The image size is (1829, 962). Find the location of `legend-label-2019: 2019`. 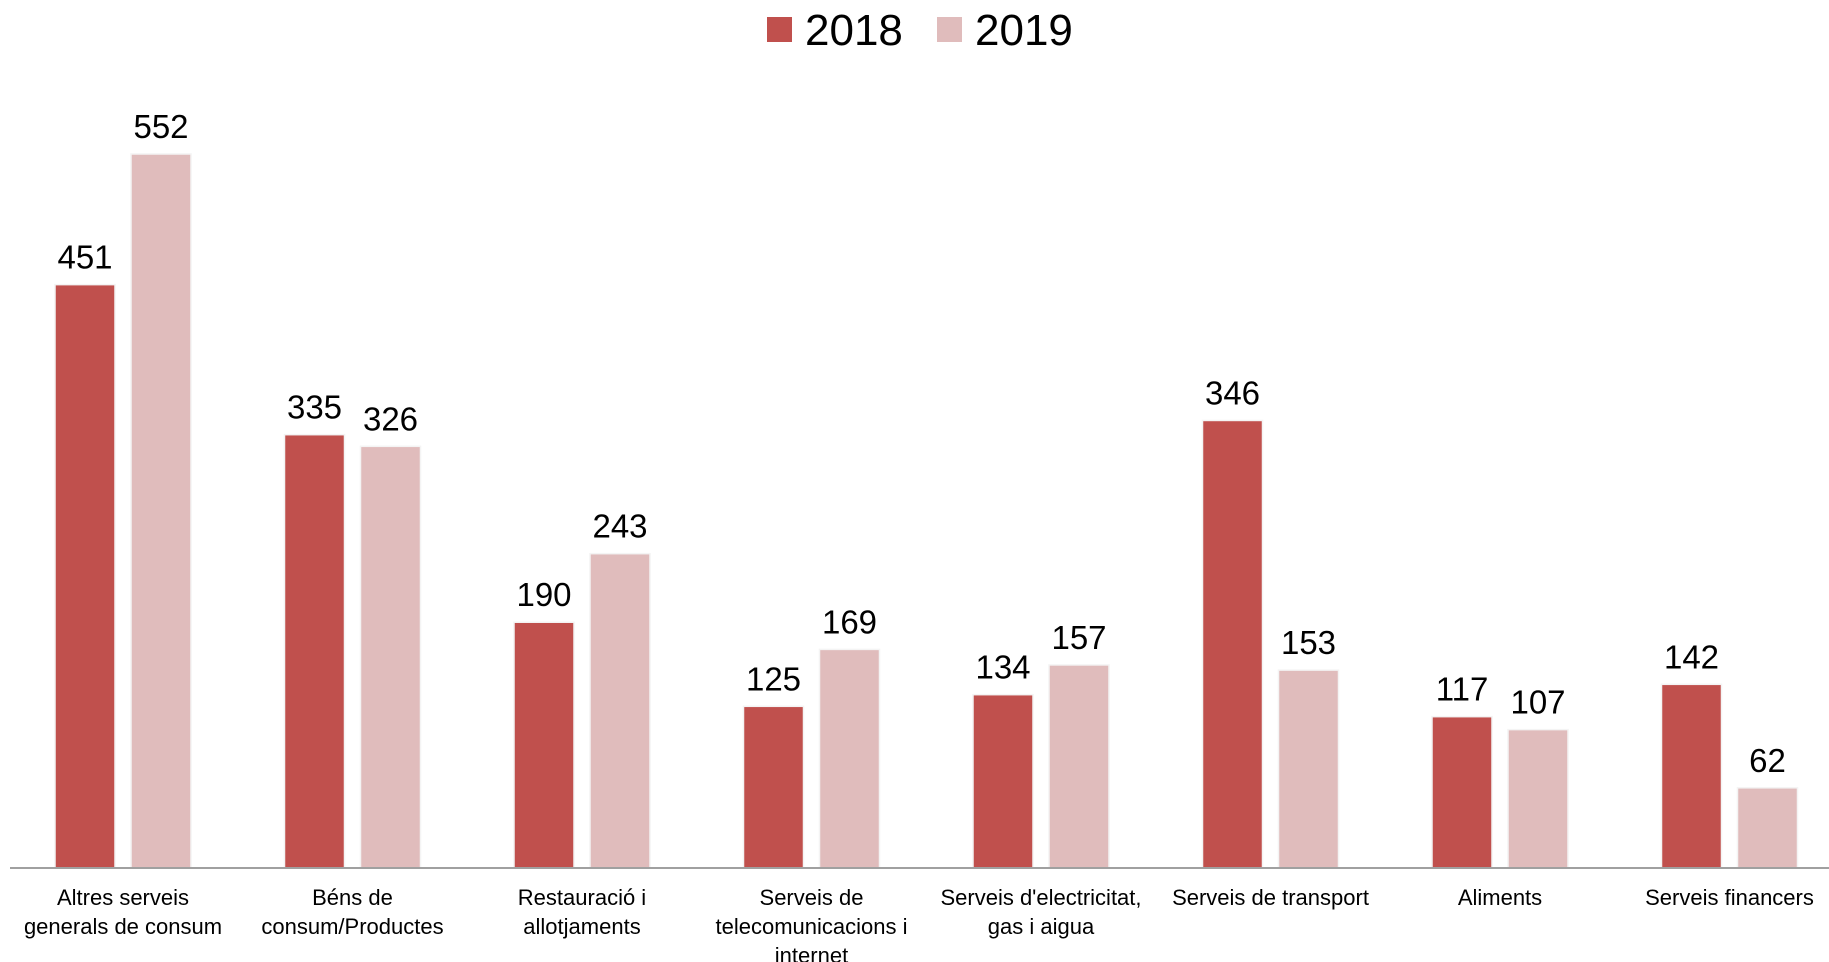

legend-label-2019: 2019 is located at coordinates (1024, 30).